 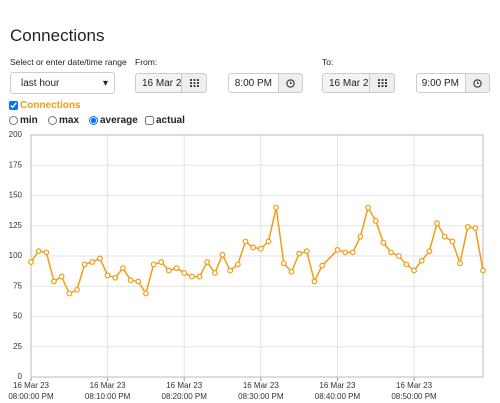 I want to click on option-label: average, so click(x=119, y=120).